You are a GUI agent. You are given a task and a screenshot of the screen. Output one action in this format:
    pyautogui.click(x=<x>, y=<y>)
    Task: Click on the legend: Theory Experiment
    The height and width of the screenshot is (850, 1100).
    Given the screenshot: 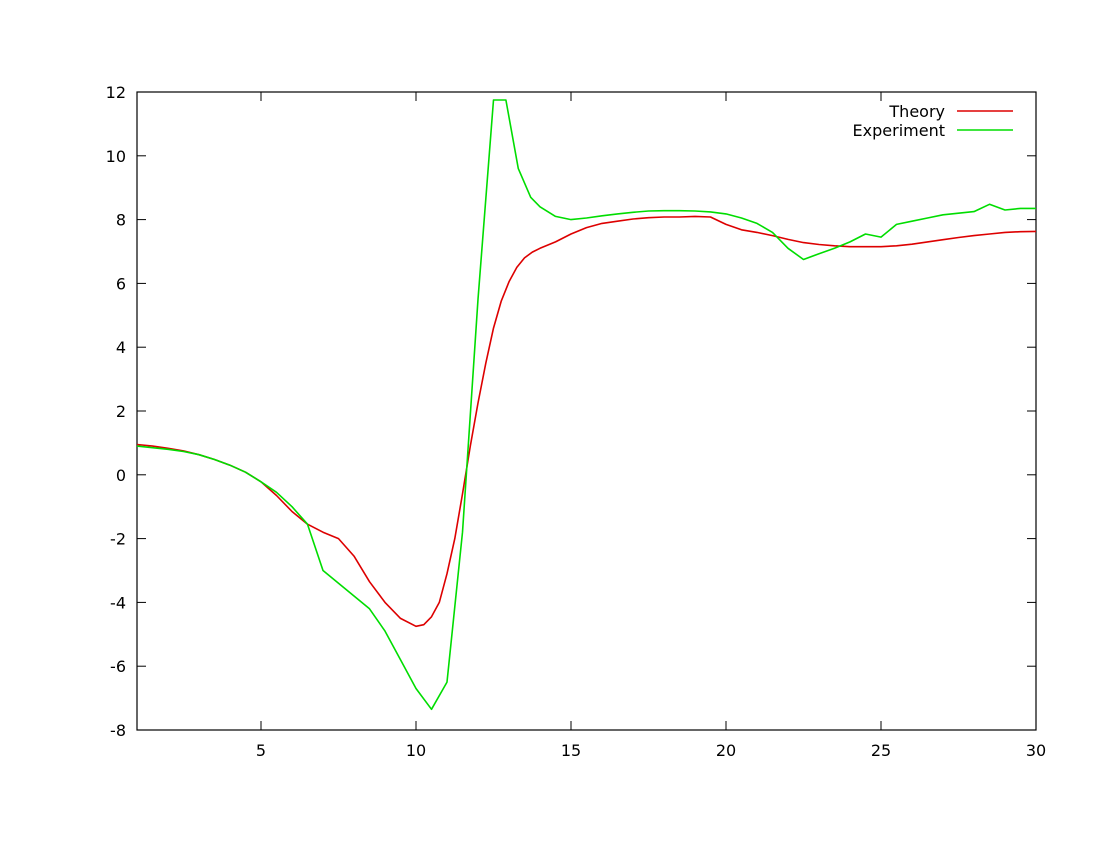 What is the action you would take?
    pyautogui.click(x=933, y=121)
    